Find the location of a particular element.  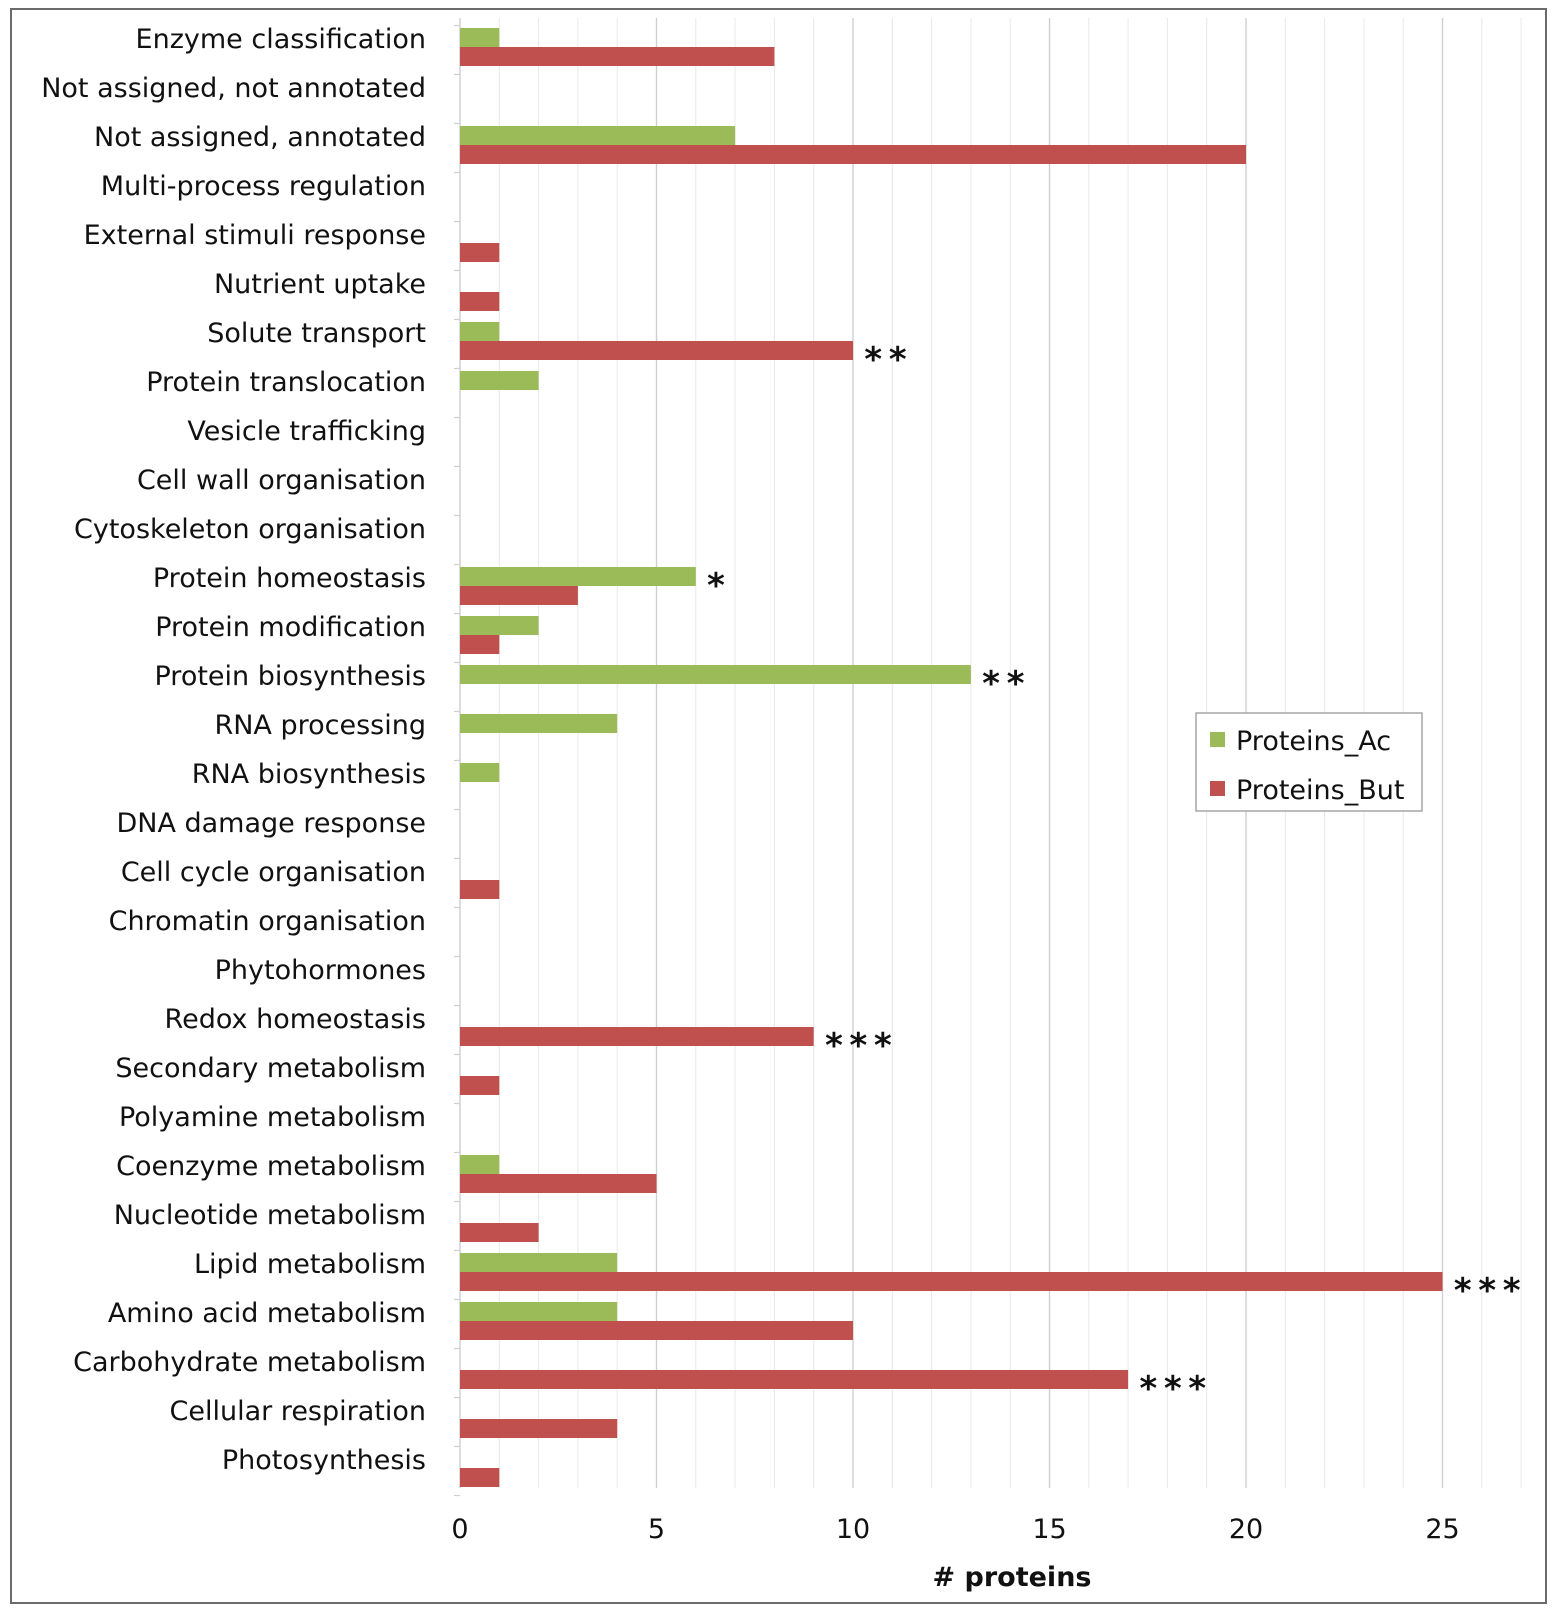

x-tick-labels: 0 5 10 15 20 25 is located at coordinates (955, 1529).